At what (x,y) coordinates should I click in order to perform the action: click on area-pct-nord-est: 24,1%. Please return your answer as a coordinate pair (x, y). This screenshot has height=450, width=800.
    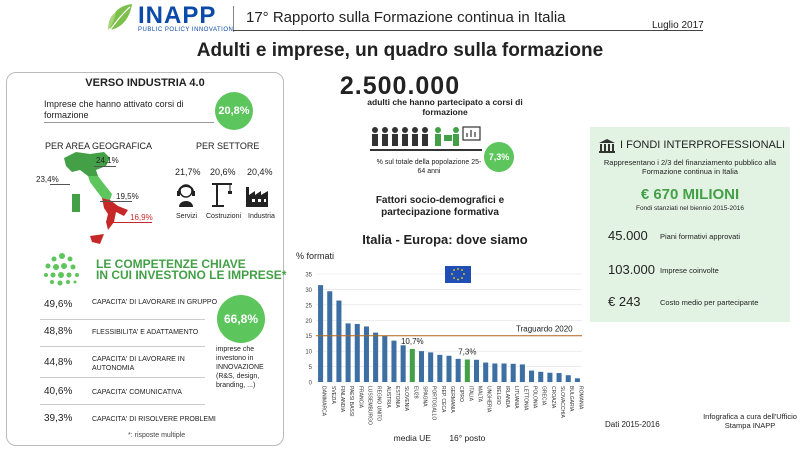
    Looking at the image, I should click on (107, 160).